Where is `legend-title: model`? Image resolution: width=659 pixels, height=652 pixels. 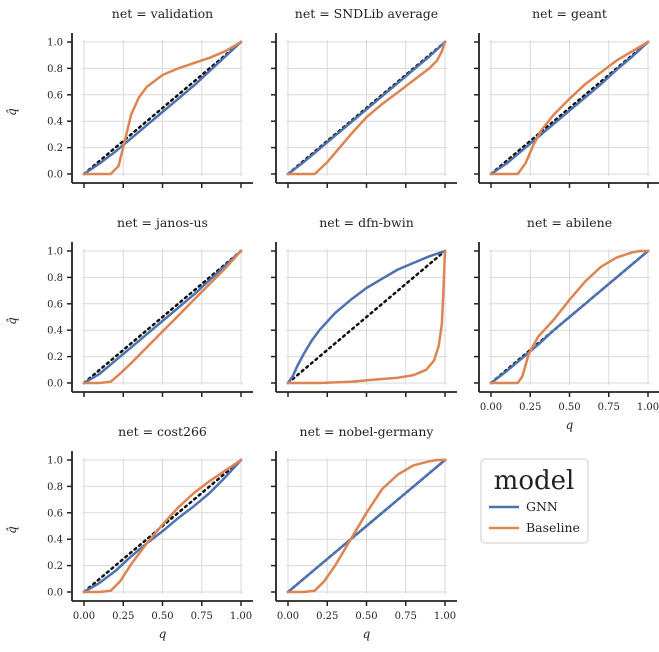 legend-title: model is located at coordinates (534, 481).